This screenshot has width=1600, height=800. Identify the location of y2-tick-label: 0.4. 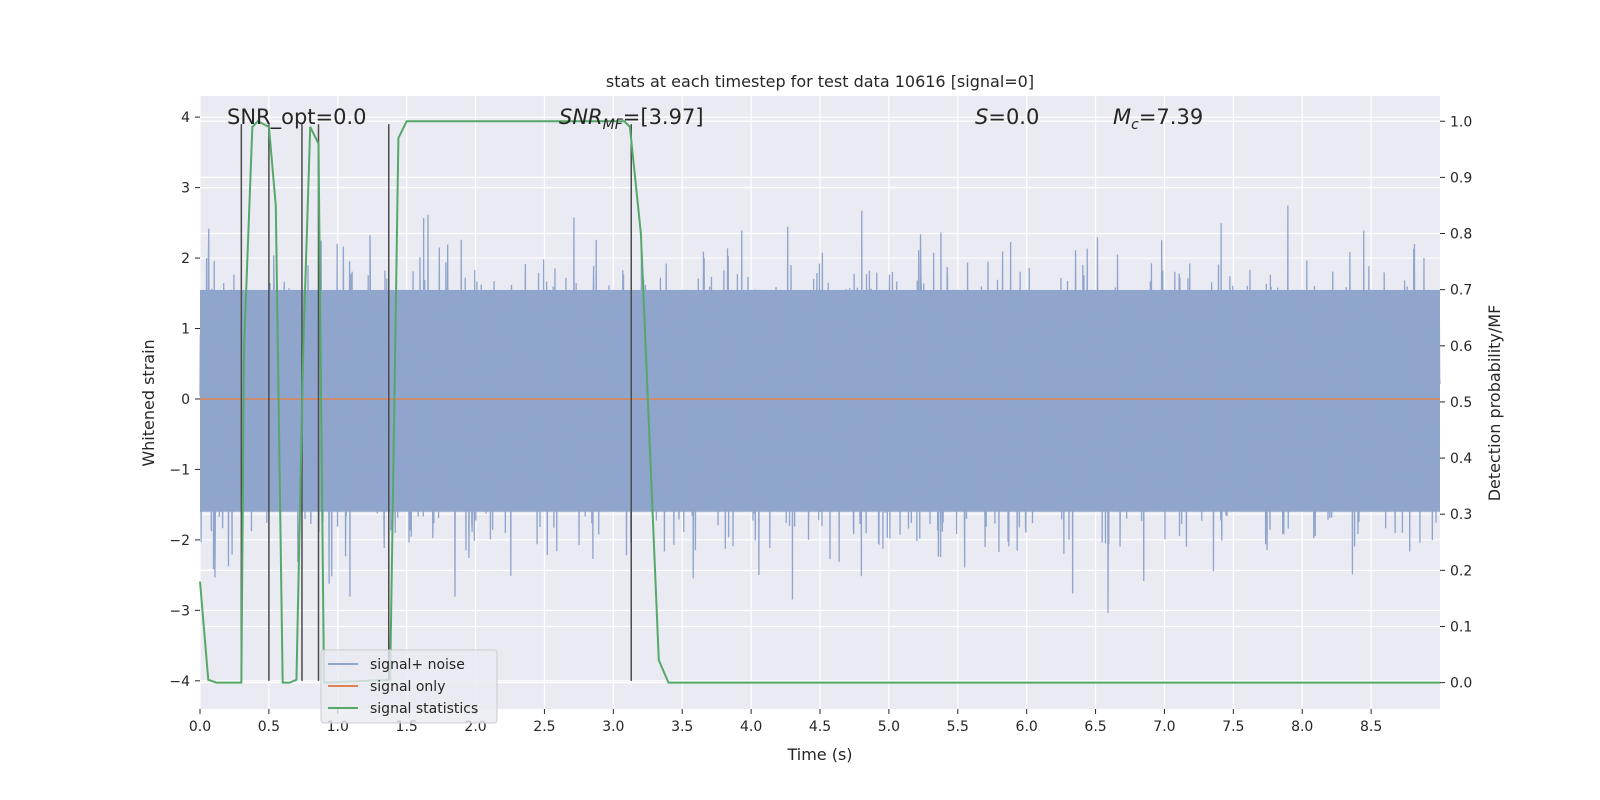
(1461, 459).